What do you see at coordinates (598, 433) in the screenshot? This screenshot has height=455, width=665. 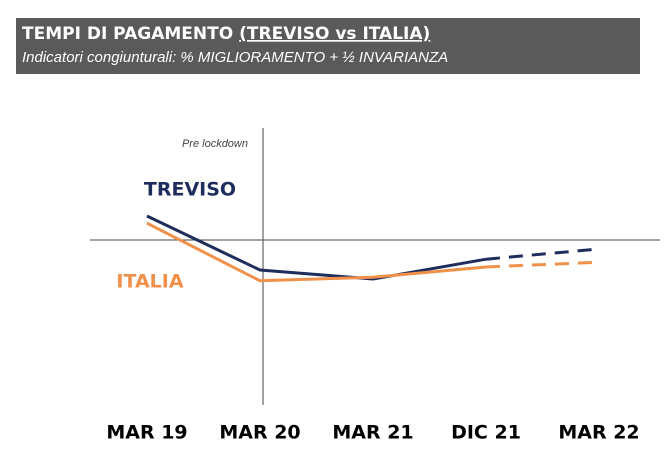 I see `x-tick-label: MAR 22` at bounding box center [598, 433].